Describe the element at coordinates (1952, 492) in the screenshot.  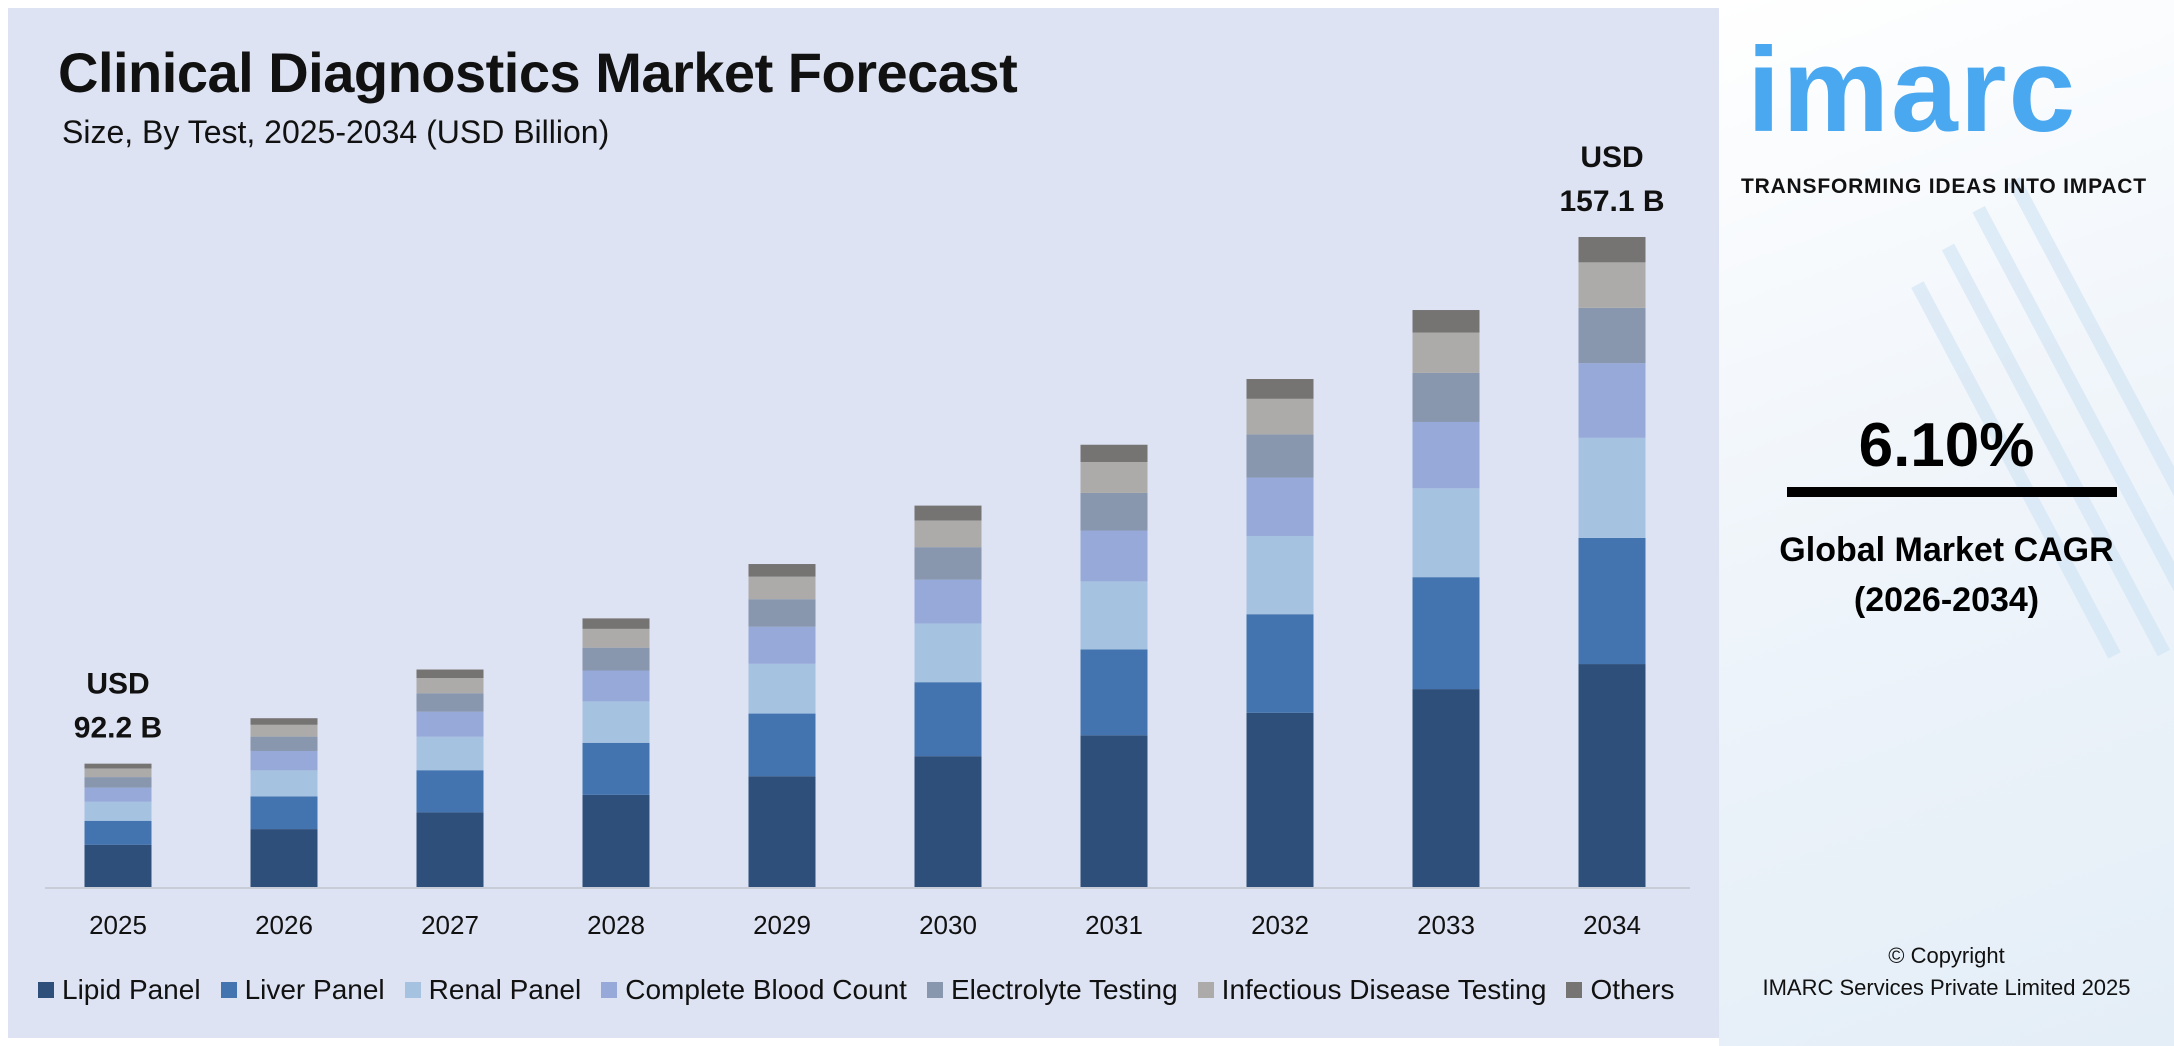
I see `cagr-divider` at that location.